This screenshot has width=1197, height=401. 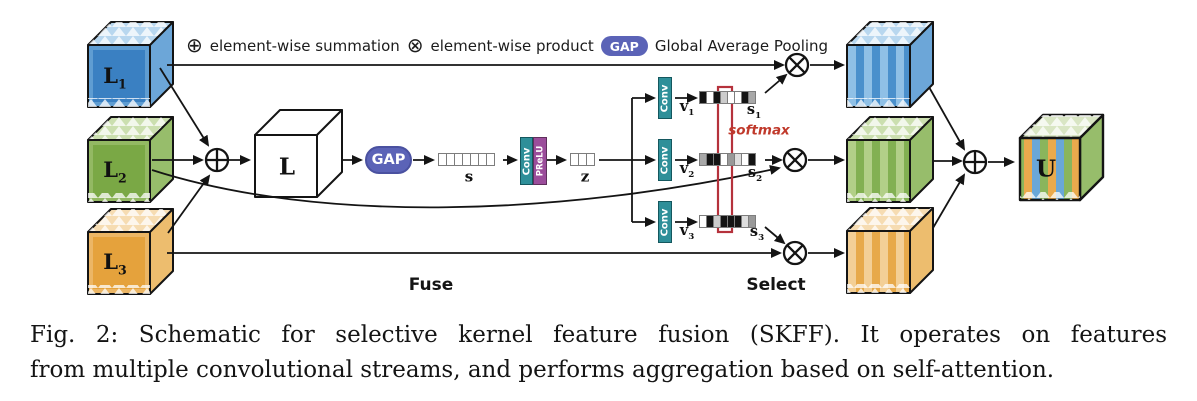 I want to click on select-sum-node, so click(x=975, y=162).